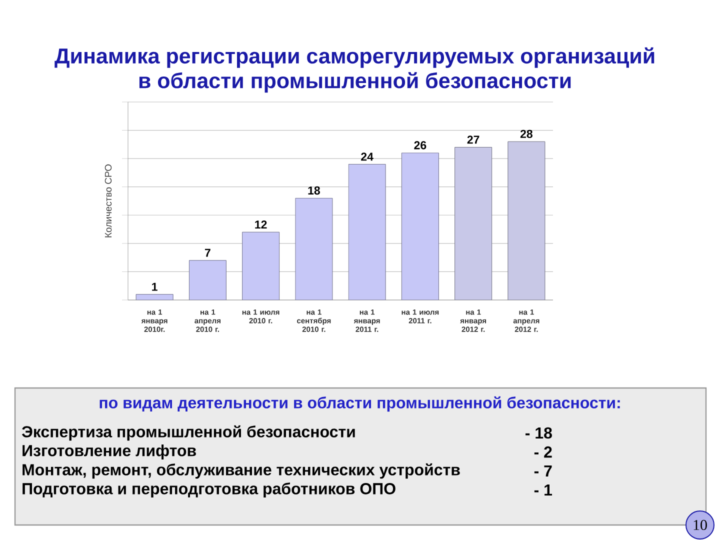 This screenshot has width=720, height=540. I want to click on text: Подготовка и переподготовка работников ОПО, so click(209, 490).